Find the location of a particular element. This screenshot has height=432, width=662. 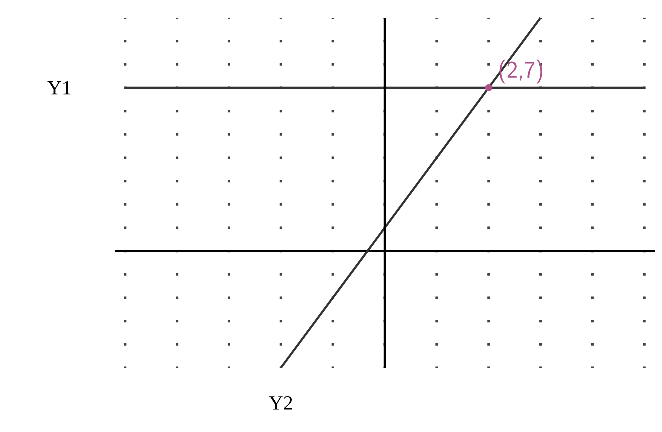

series-label: Y2 is located at coordinates (280, 403).